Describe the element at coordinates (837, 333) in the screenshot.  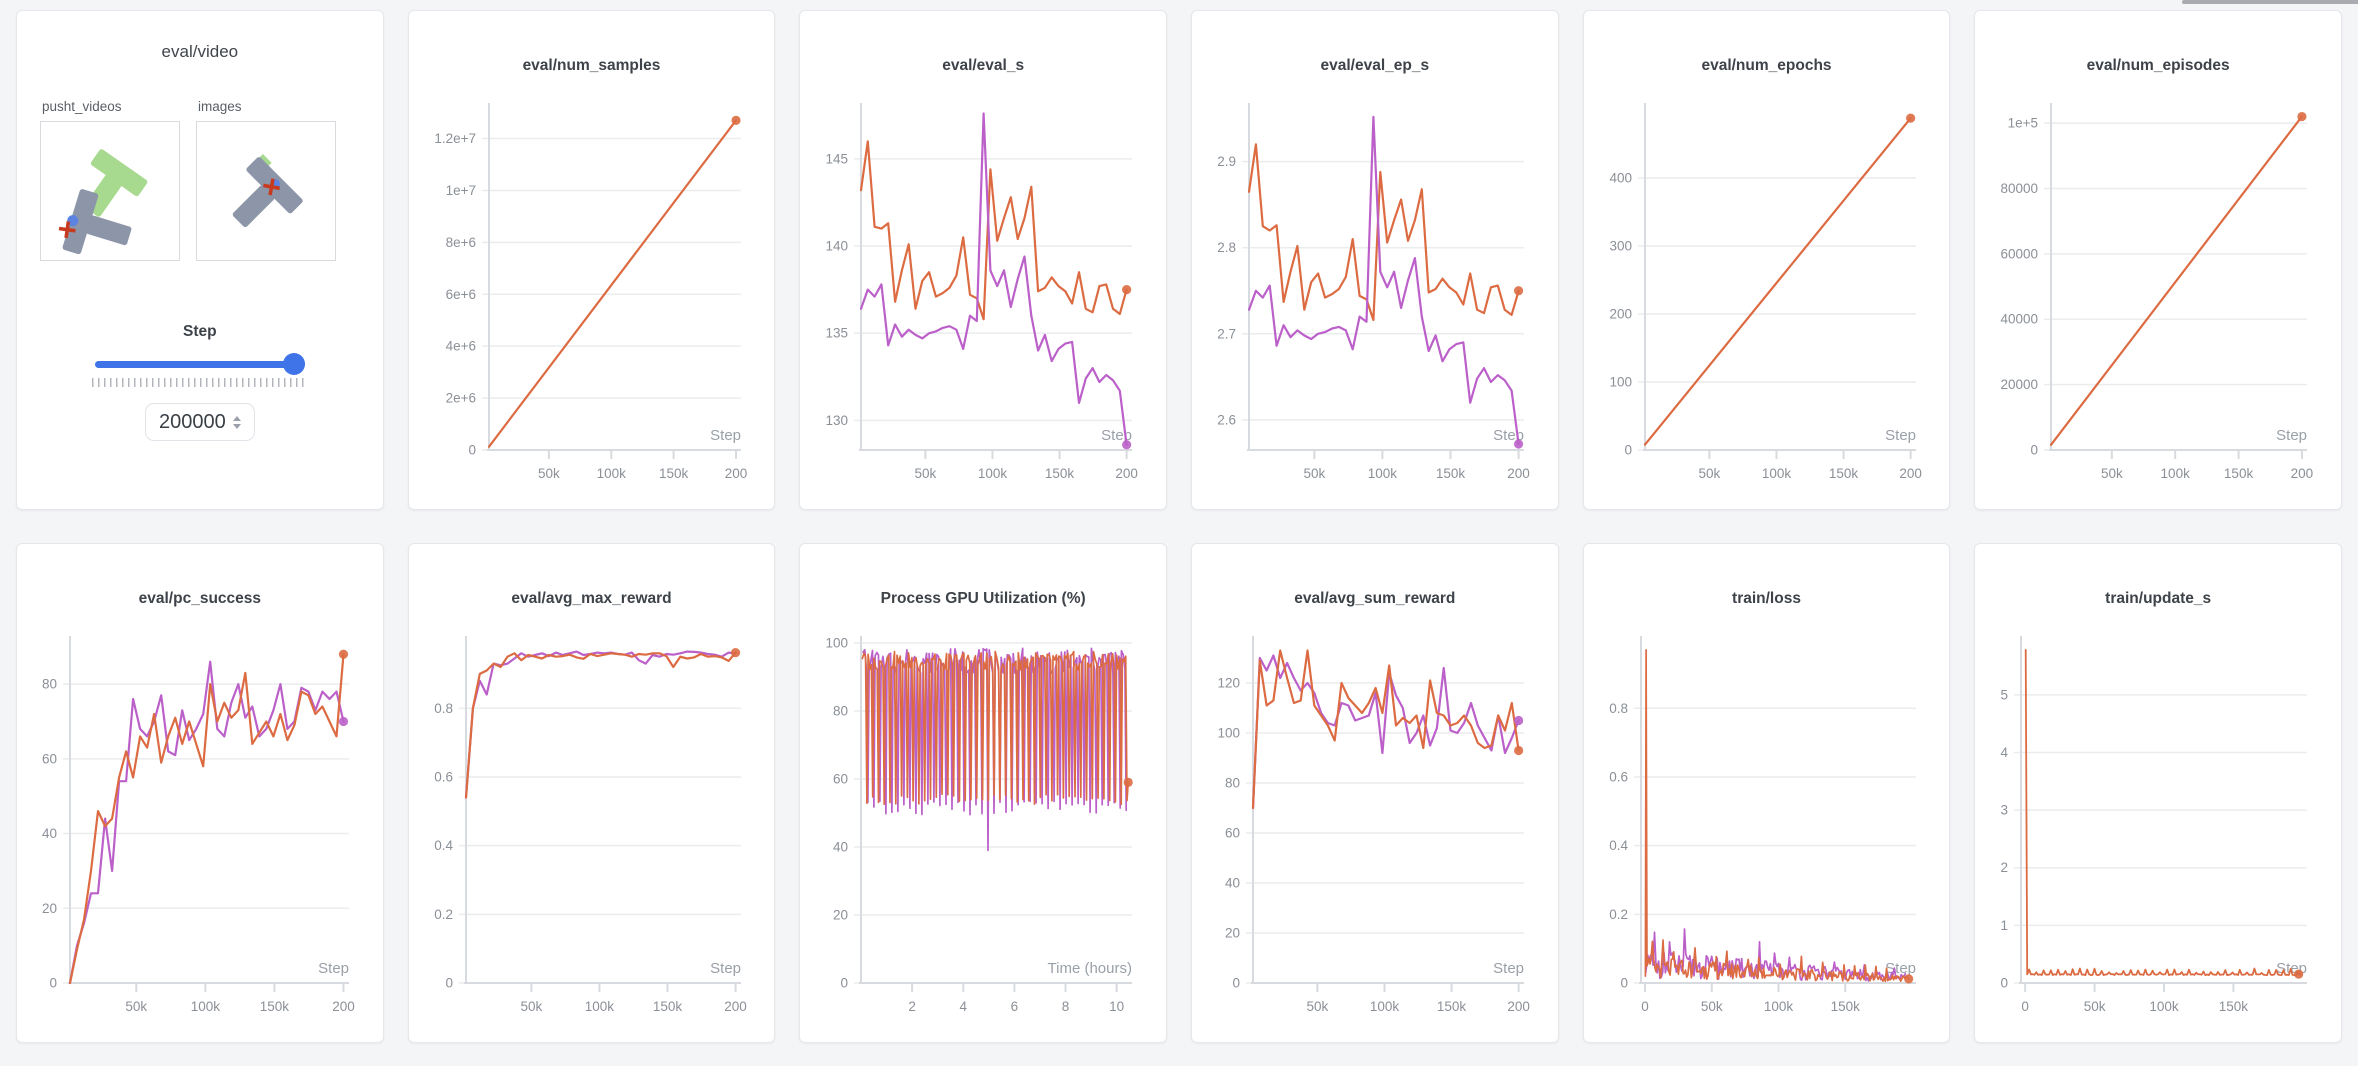
I see `svg-text: 135` at that location.